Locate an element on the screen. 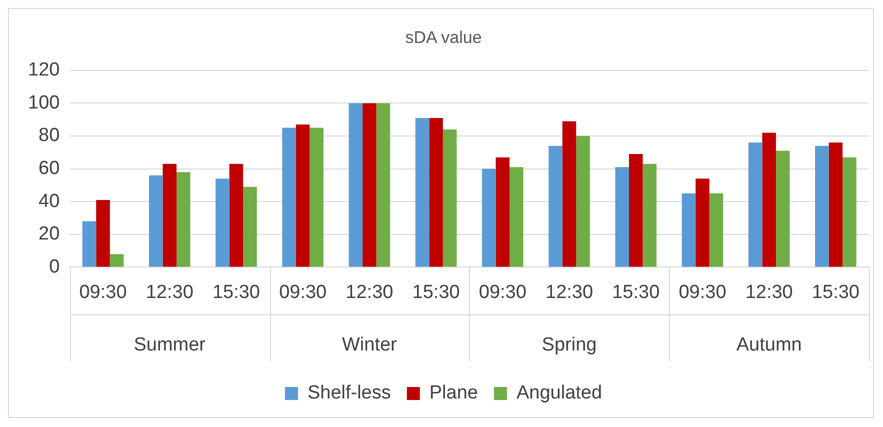 The image size is (883, 427). legend-label: Shelf-less is located at coordinates (349, 393).